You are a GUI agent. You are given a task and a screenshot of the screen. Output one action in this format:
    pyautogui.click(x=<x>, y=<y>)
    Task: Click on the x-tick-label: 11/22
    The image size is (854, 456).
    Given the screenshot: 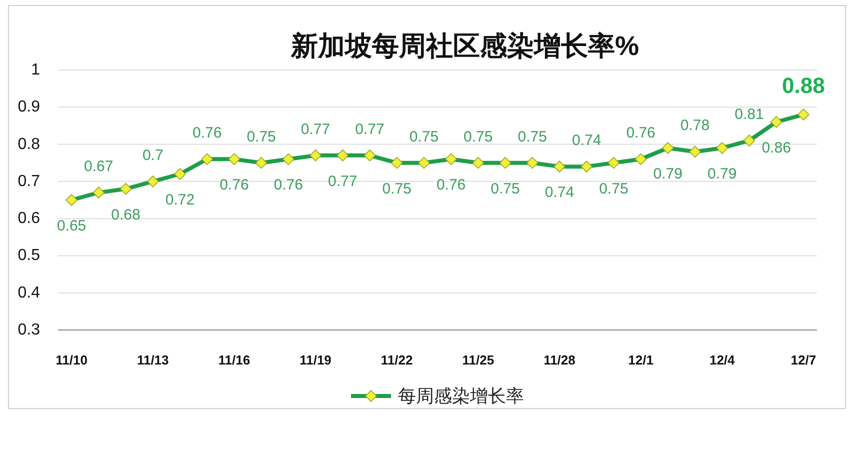 What is the action you would take?
    pyautogui.click(x=396, y=360)
    